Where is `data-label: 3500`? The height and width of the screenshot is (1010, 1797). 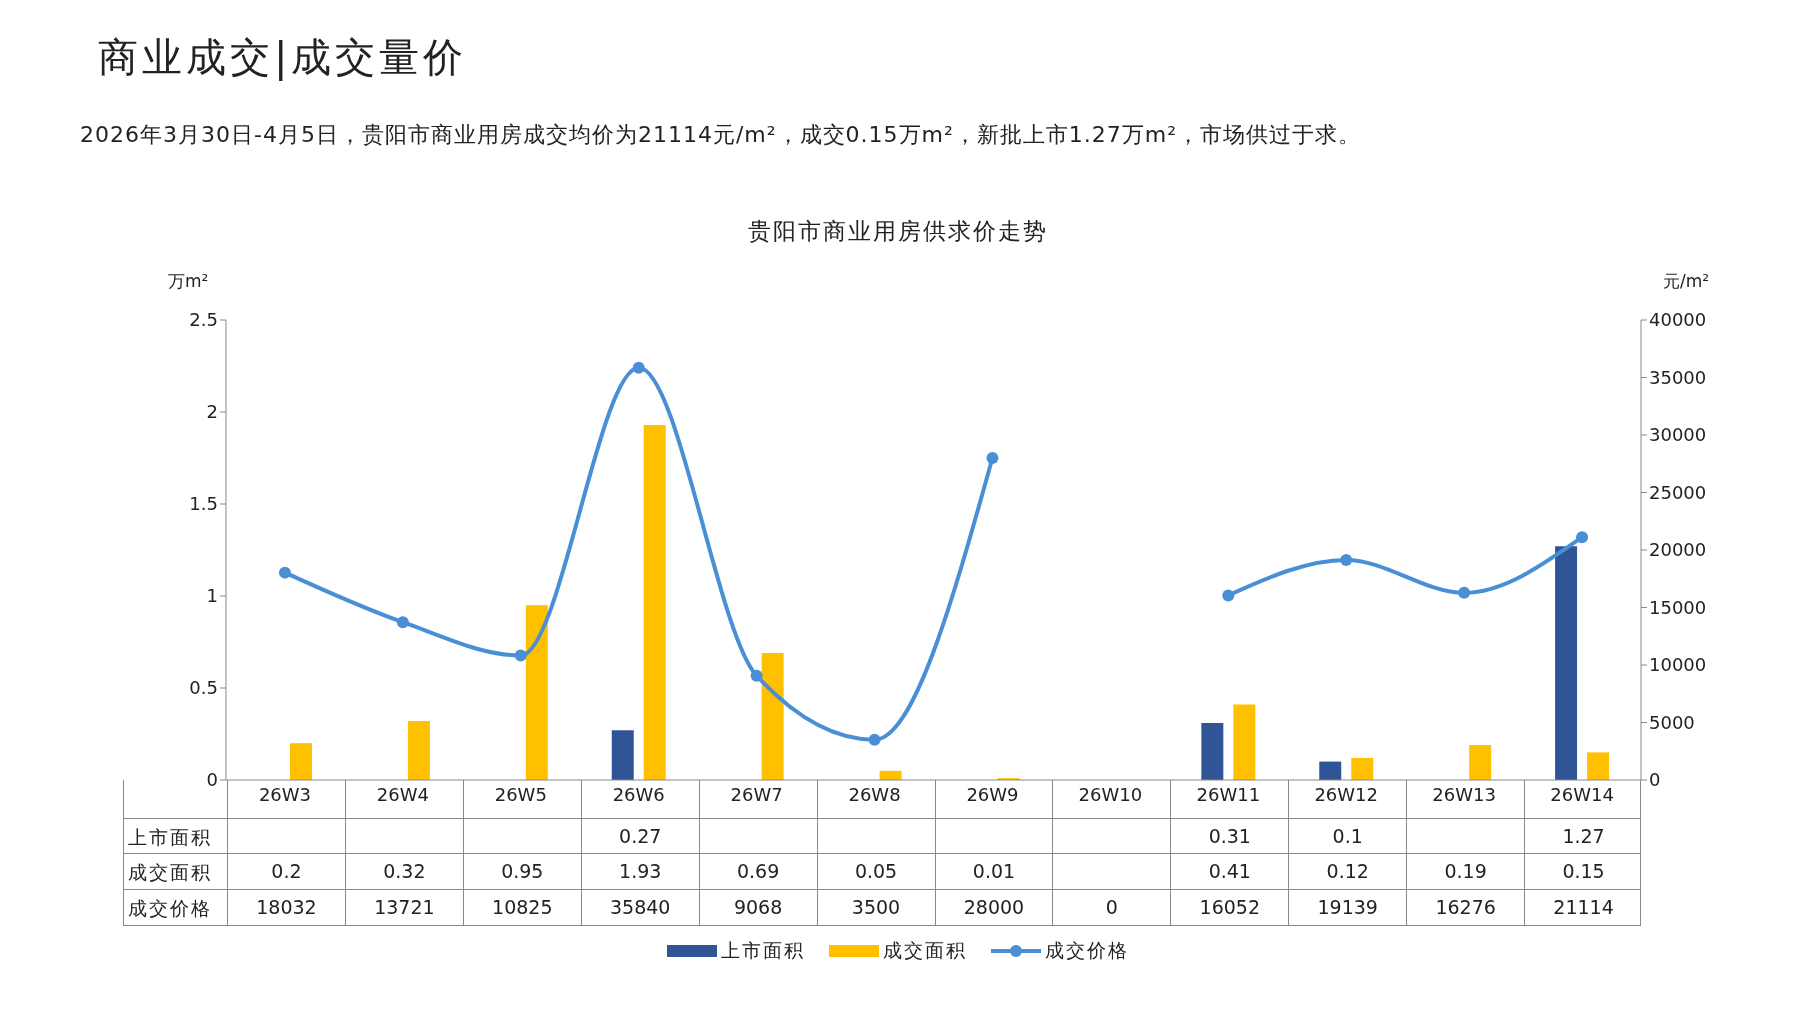 data-label: 3500 is located at coordinates (875, 907).